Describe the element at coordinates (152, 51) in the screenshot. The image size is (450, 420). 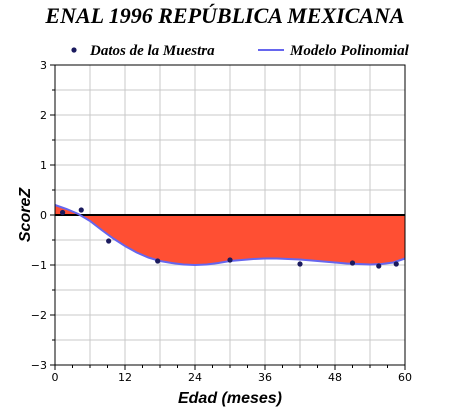
I see `legend-label-datos: Datos de la Muestra` at that location.